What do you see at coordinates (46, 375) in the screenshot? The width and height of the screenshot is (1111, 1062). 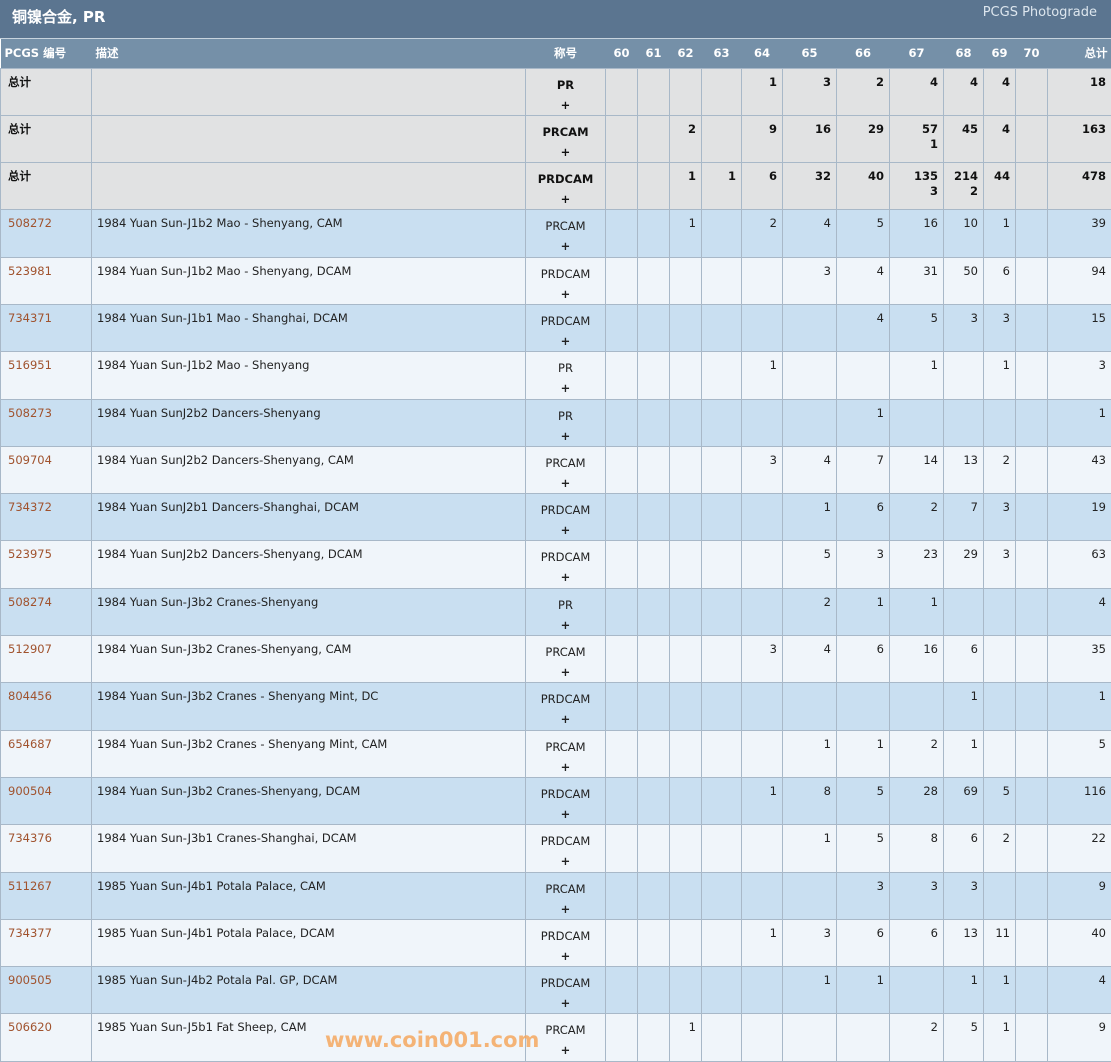 I see `pcgs-code-link: 516951` at bounding box center [46, 375].